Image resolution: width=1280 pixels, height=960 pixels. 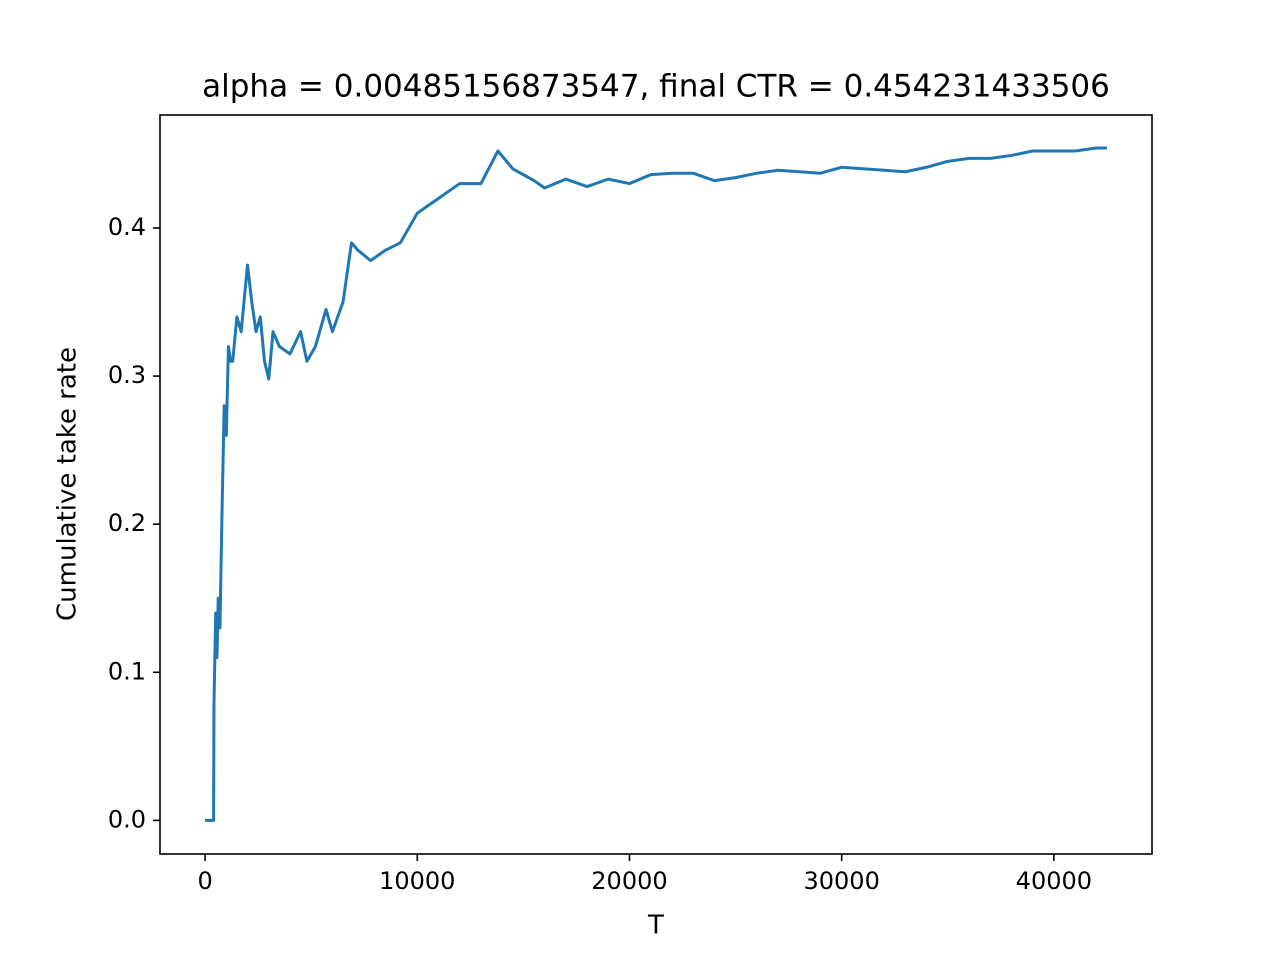 I want to click on x-tick-label: 10000, so click(x=417, y=881).